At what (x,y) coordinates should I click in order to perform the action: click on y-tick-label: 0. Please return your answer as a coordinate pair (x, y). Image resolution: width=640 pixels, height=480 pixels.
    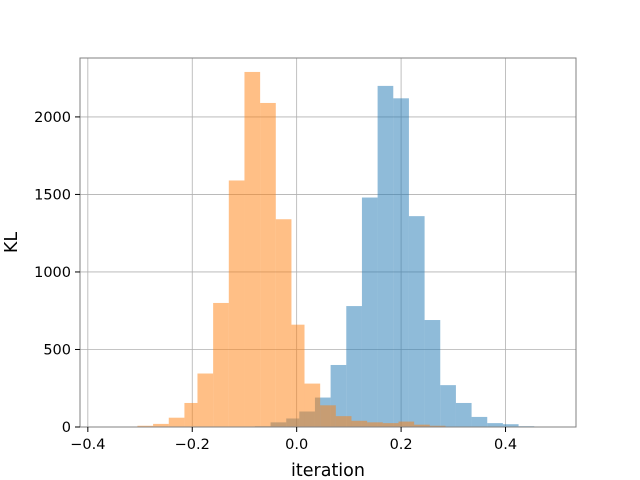
    Looking at the image, I should click on (66, 428).